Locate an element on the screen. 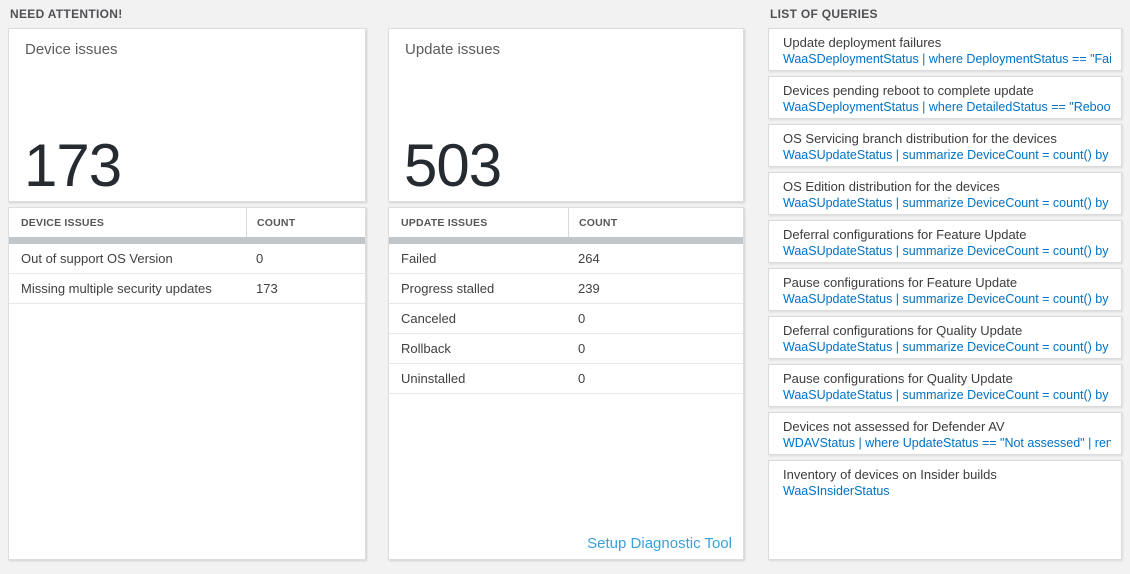 The width and height of the screenshot is (1130, 574). row-label: Uninstalled is located at coordinates (433, 378).